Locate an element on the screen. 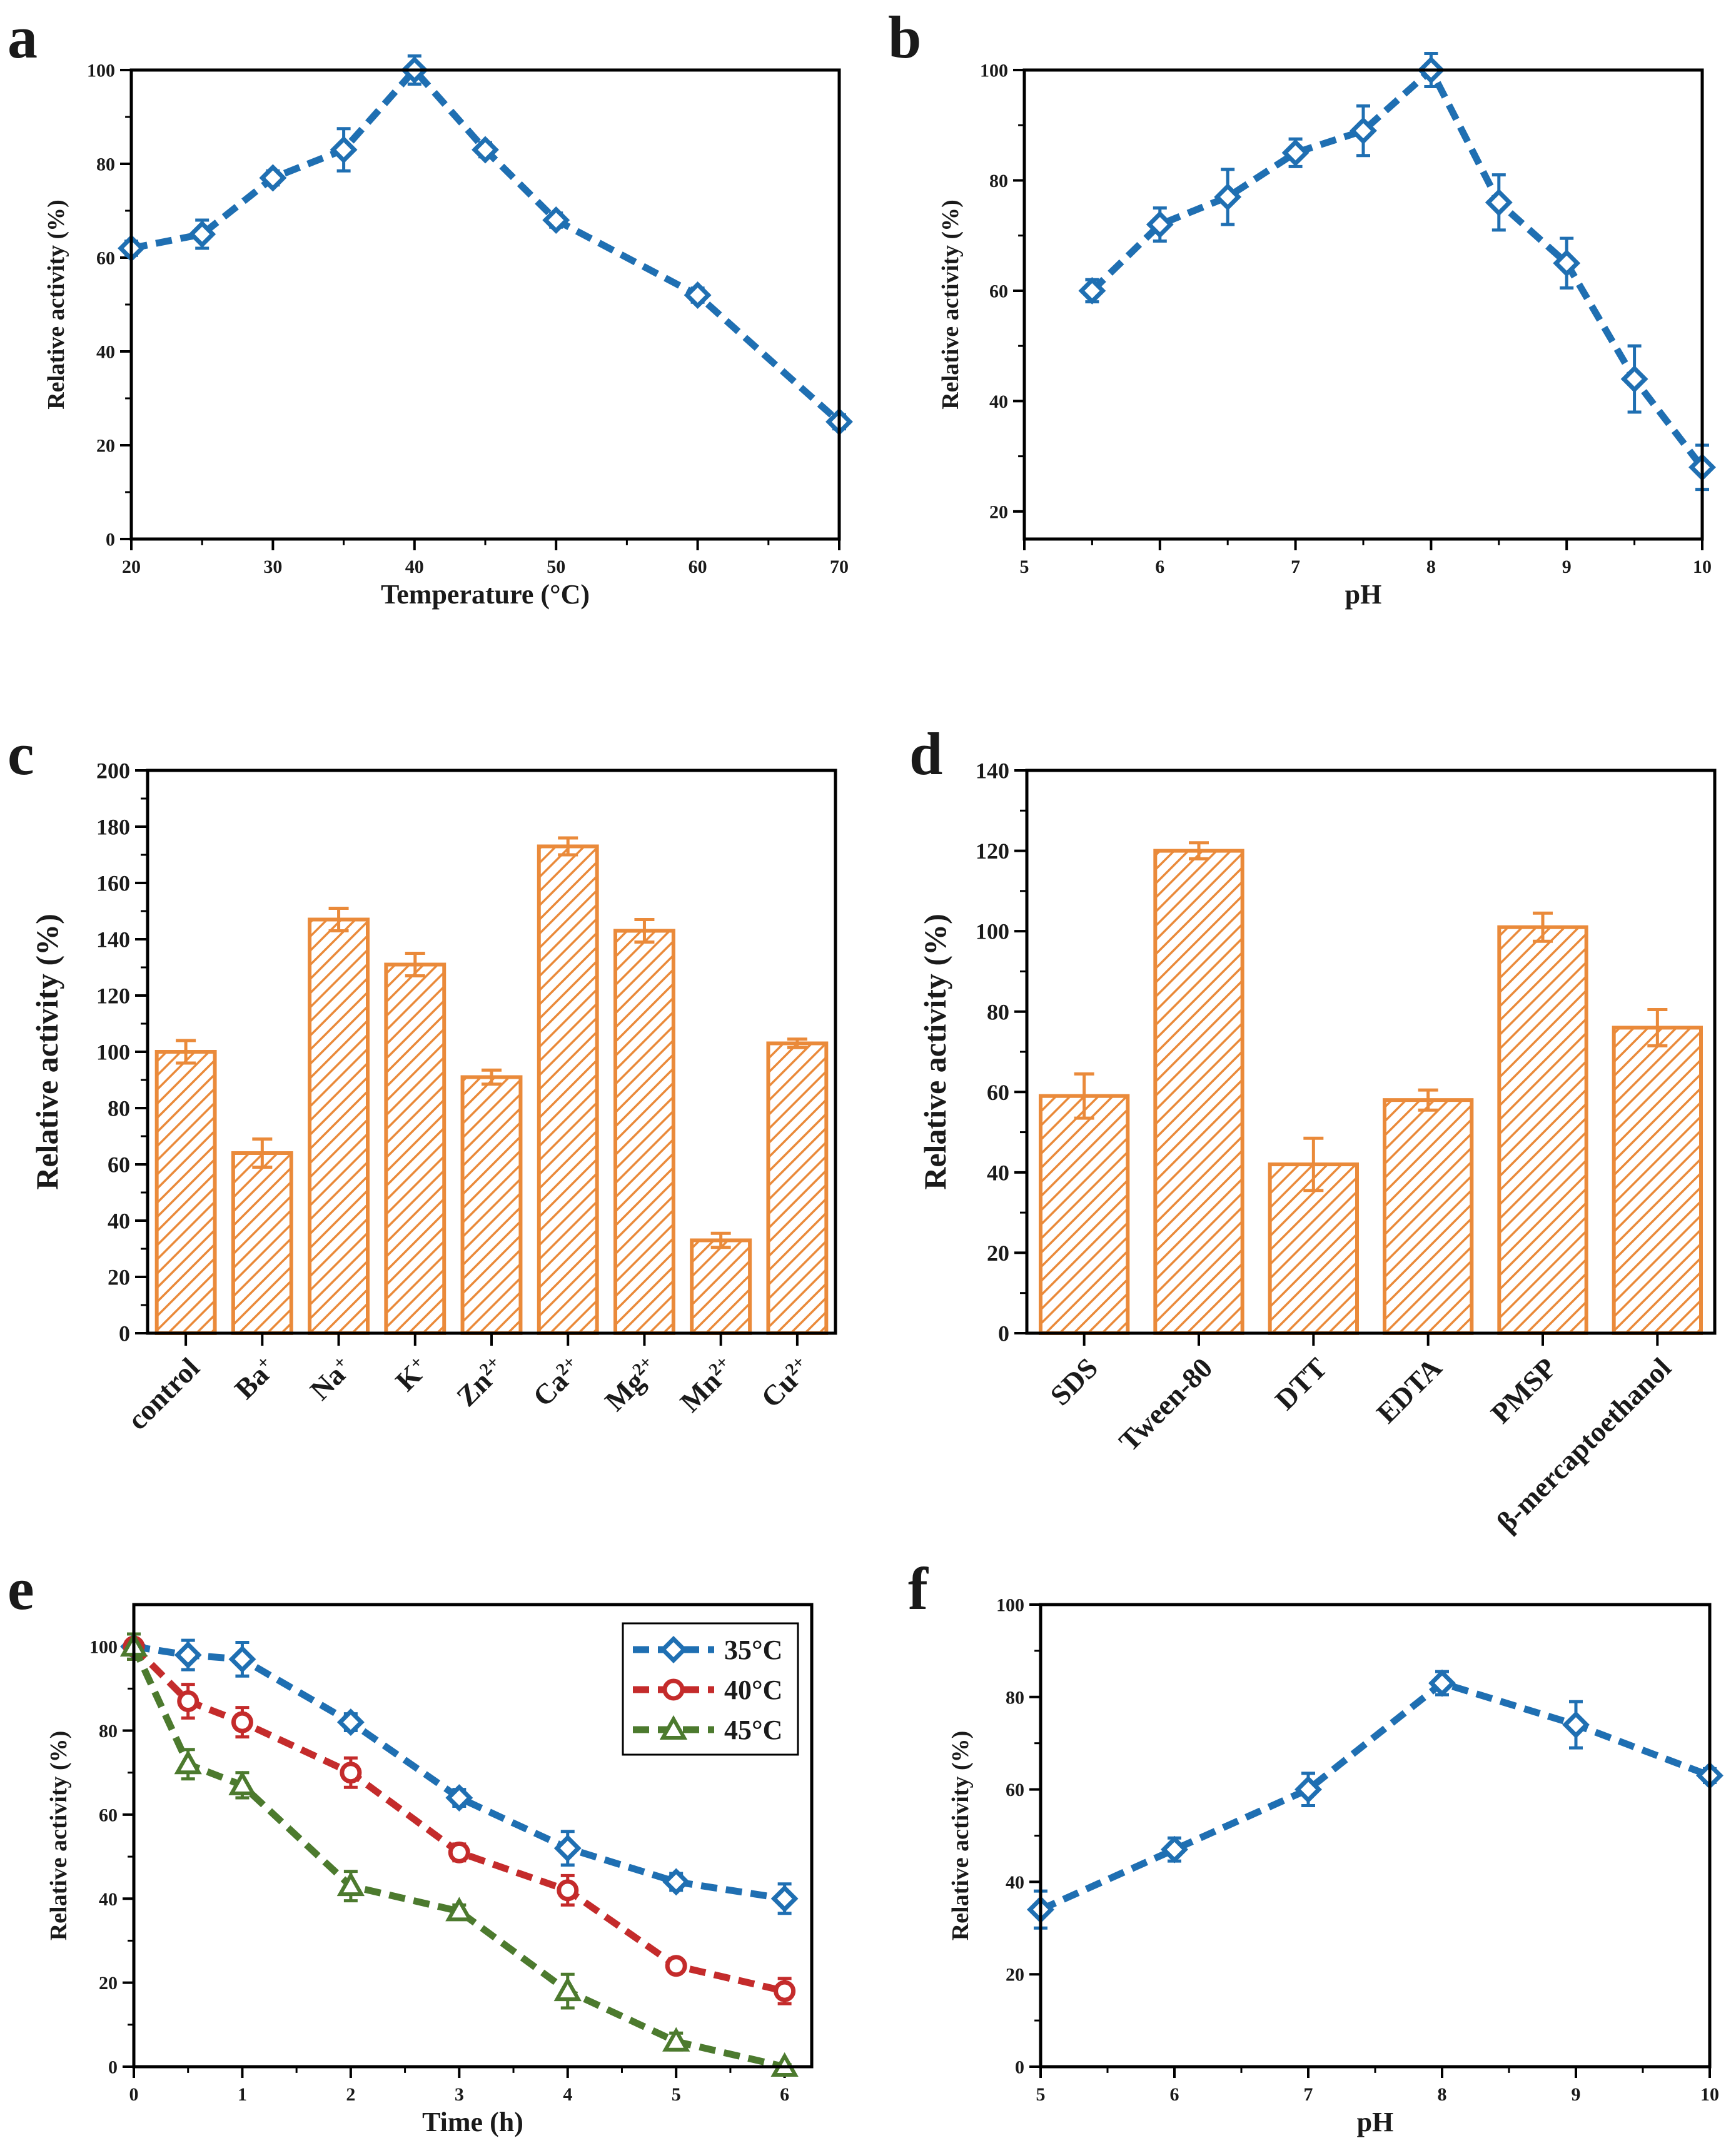 This screenshot has height=2153, width=1736. series-45°C is located at coordinates (459, 1854).